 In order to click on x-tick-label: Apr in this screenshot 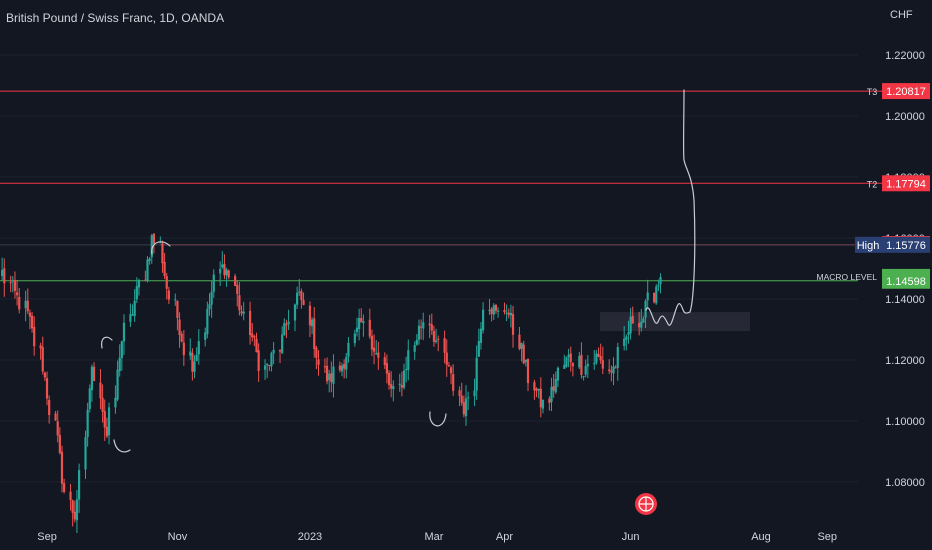, I will do `click(504, 537)`.